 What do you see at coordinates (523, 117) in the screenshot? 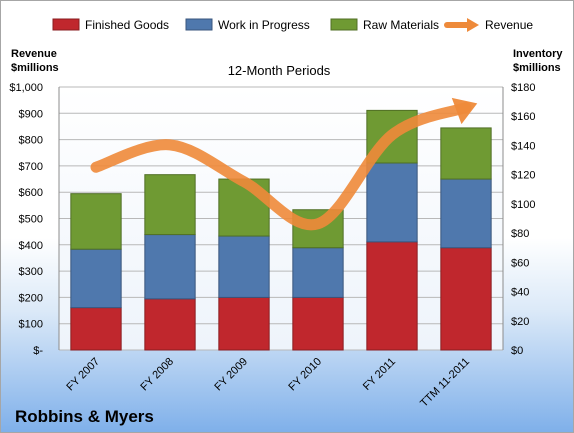
I see `right-tick-label: $160` at bounding box center [523, 117].